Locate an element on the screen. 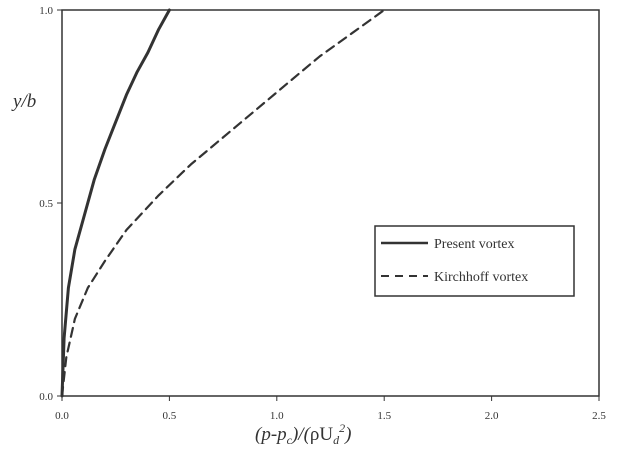  x-tick-label: 2.0 is located at coordinates (492, 416).